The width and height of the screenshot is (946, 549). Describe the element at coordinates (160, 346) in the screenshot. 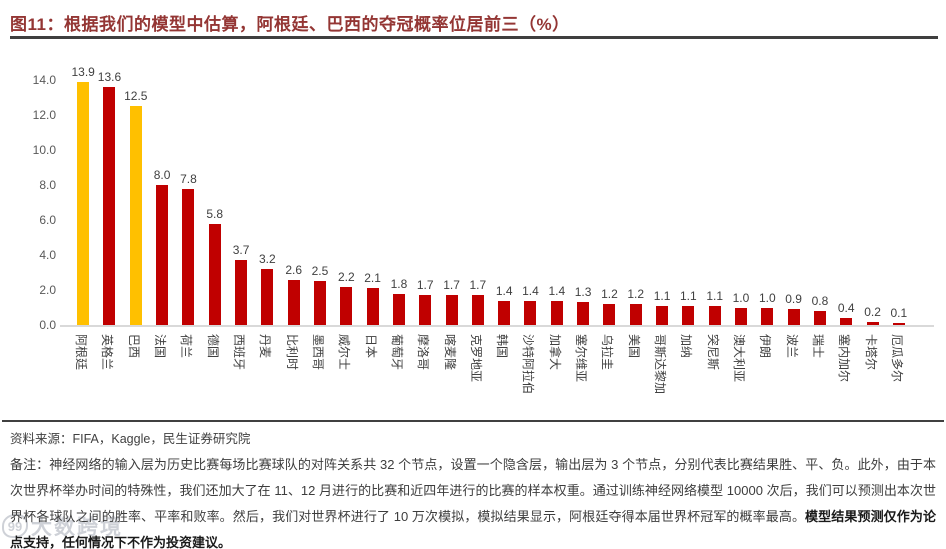

I see `x-axis-label: 法国` at that location.